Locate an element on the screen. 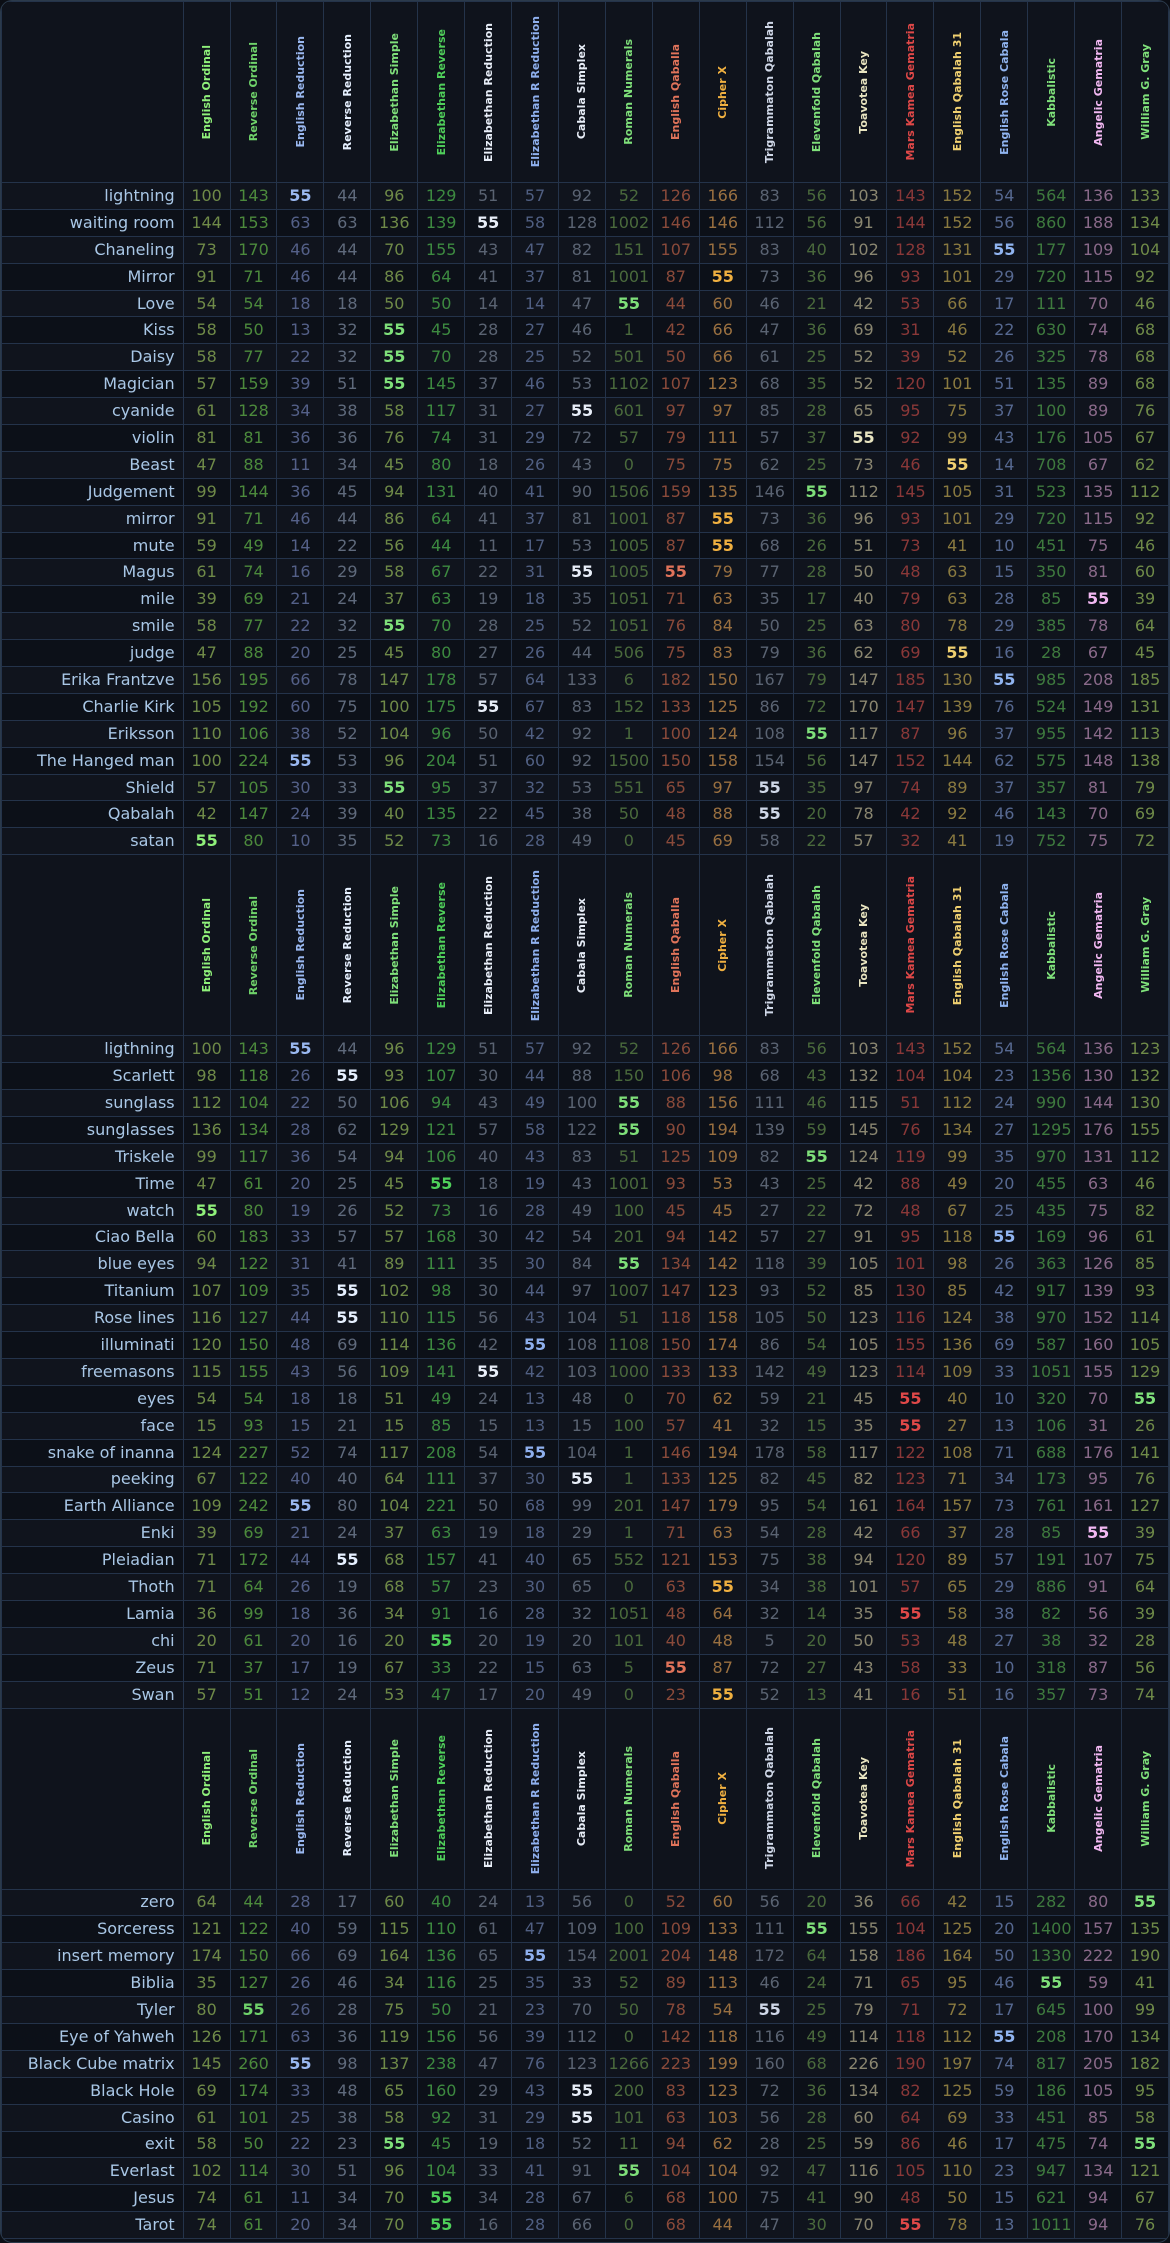  table-cell: 133 is located at coordinates (1145, 196).